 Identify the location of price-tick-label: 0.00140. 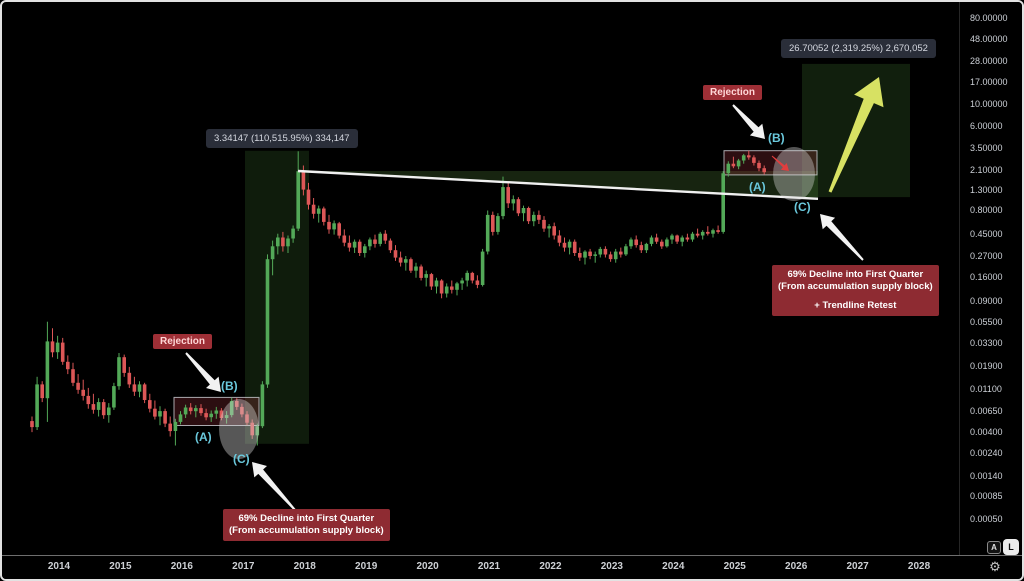
(986, 475).